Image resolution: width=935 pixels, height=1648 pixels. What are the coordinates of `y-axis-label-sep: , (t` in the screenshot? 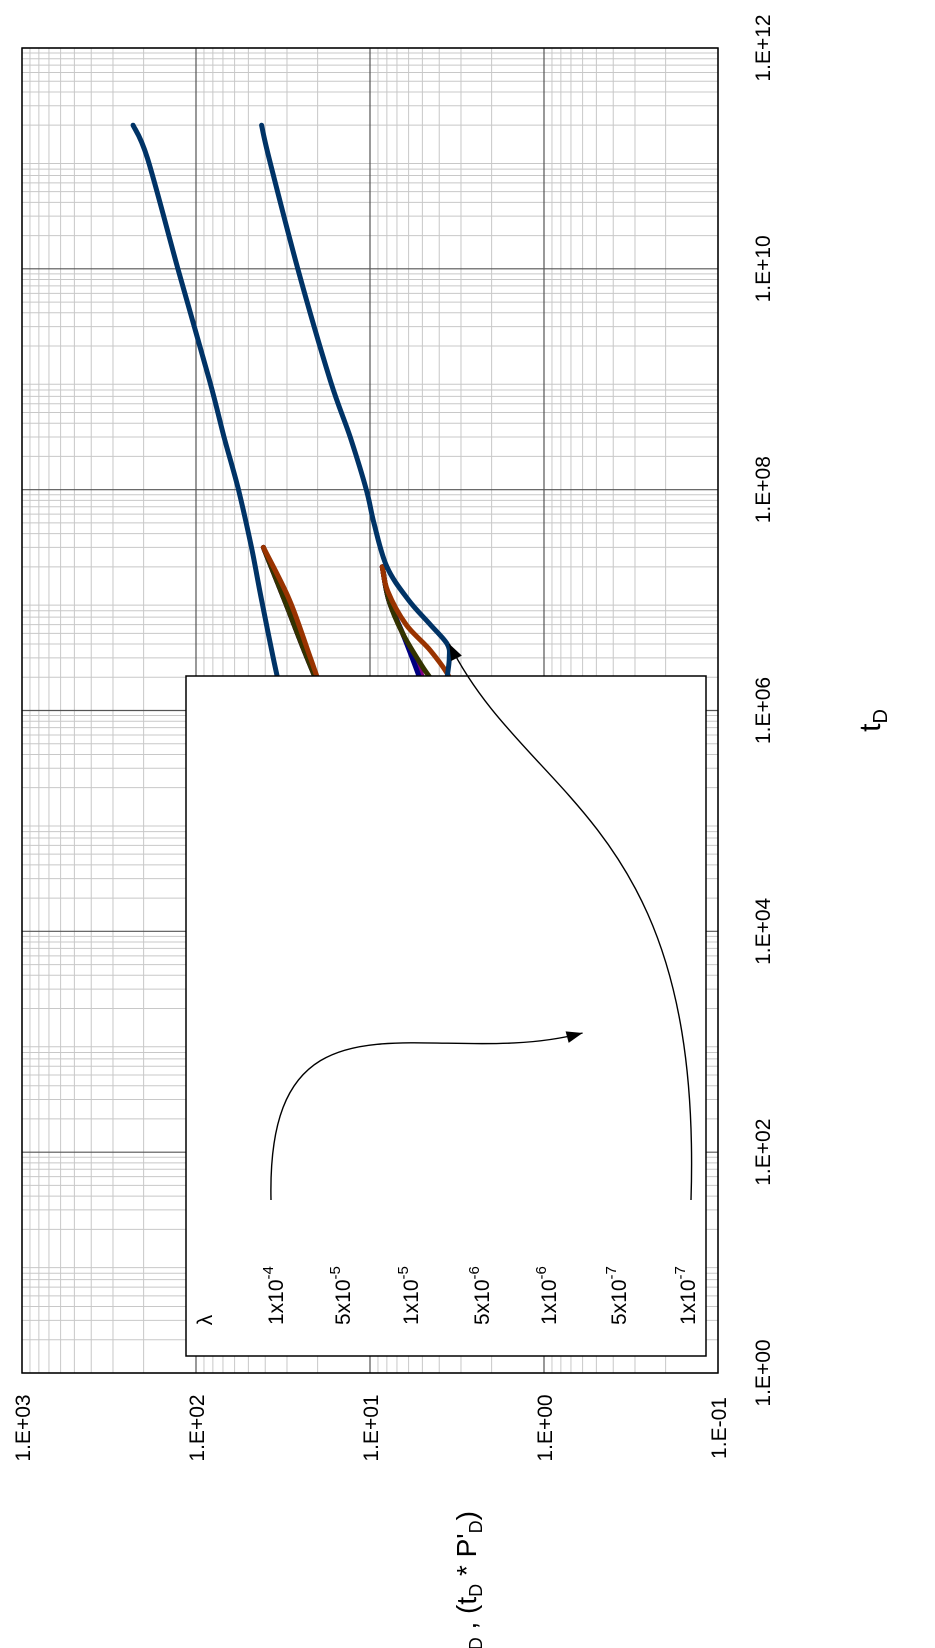 It's located at (466, 1617).